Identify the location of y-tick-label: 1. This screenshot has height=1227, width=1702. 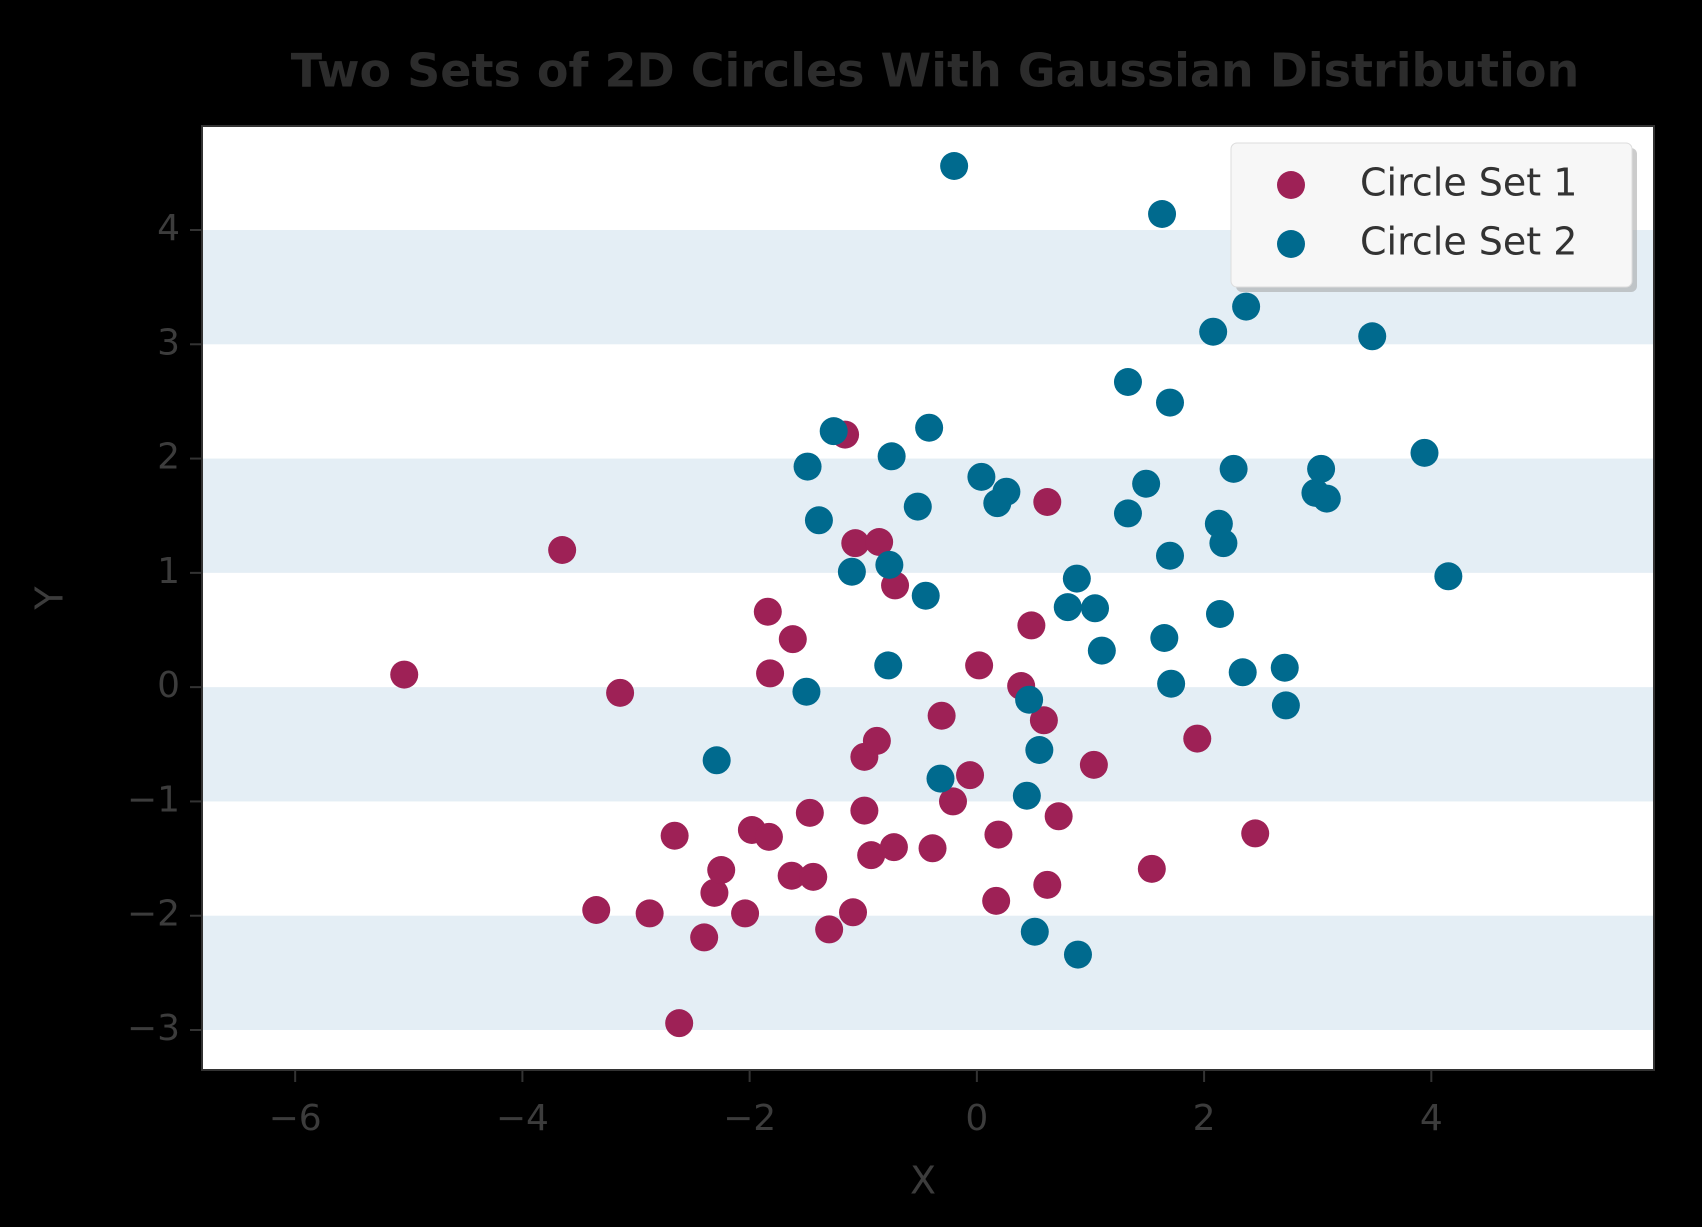
(168, 571).